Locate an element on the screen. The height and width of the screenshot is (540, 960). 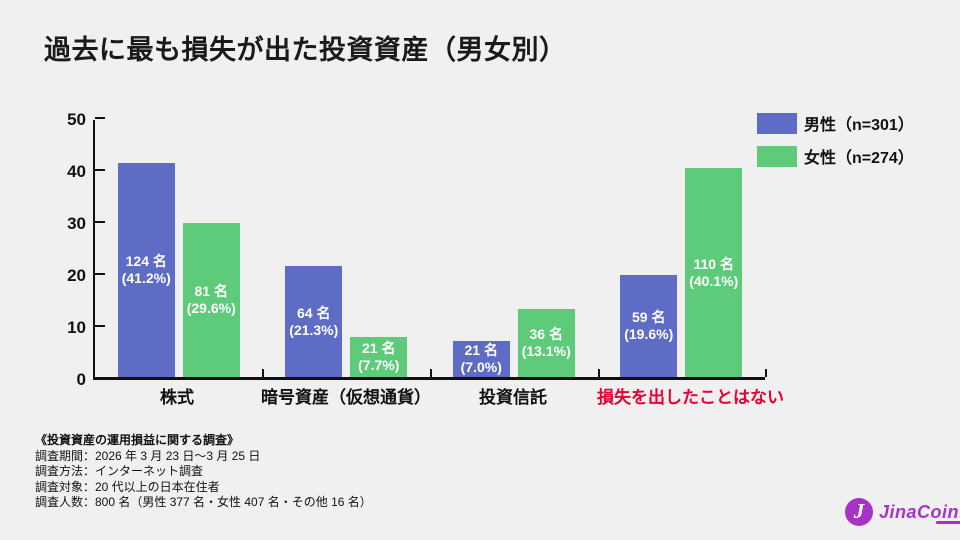
survey-period: 調査期間：2026 年 3 月 23 日～3 月 25 日 is located at coordinates (148, 455).